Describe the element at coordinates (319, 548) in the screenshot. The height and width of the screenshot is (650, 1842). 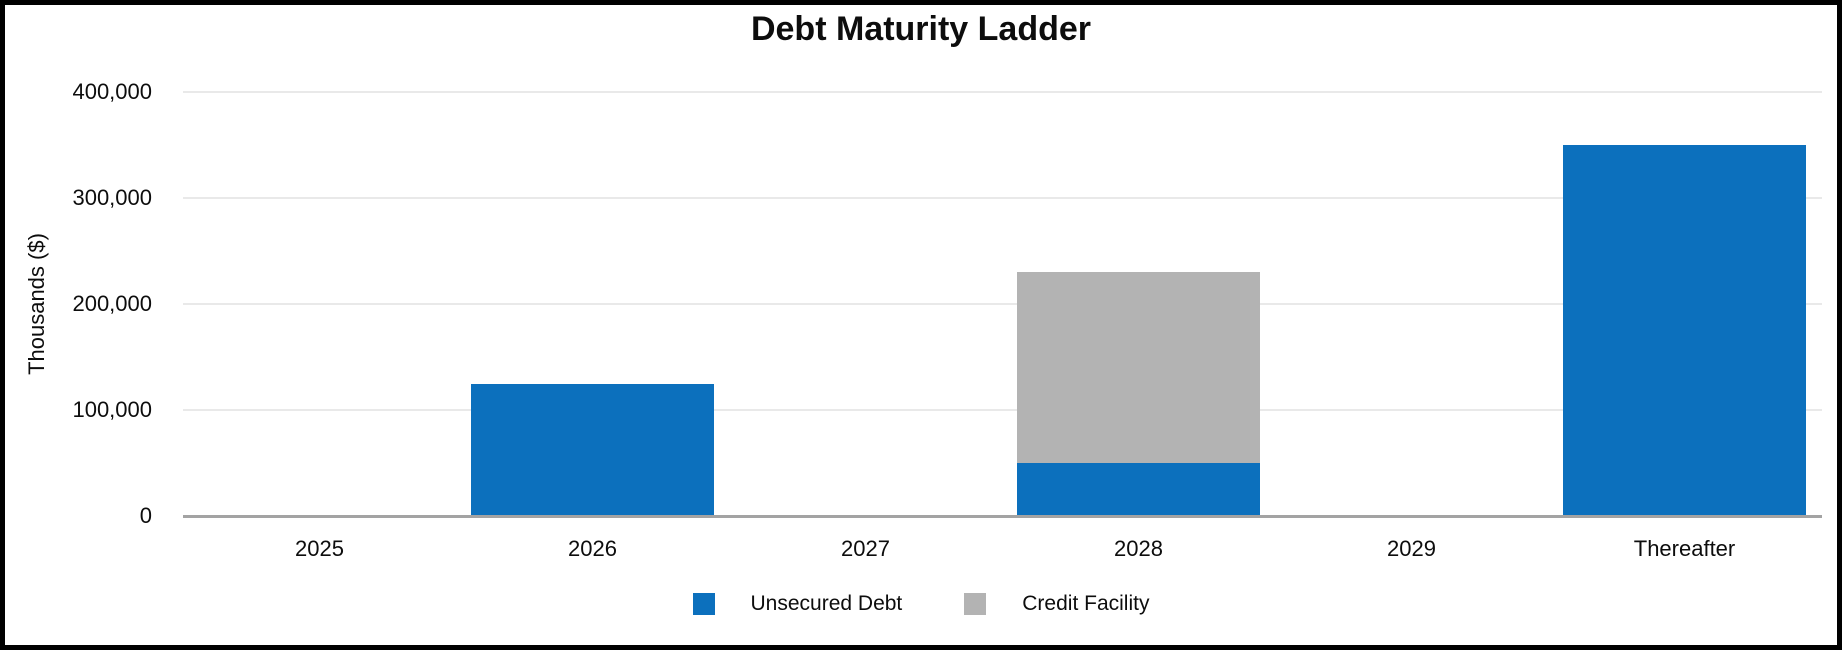
I see `x-tick-label: 2025` at that location.